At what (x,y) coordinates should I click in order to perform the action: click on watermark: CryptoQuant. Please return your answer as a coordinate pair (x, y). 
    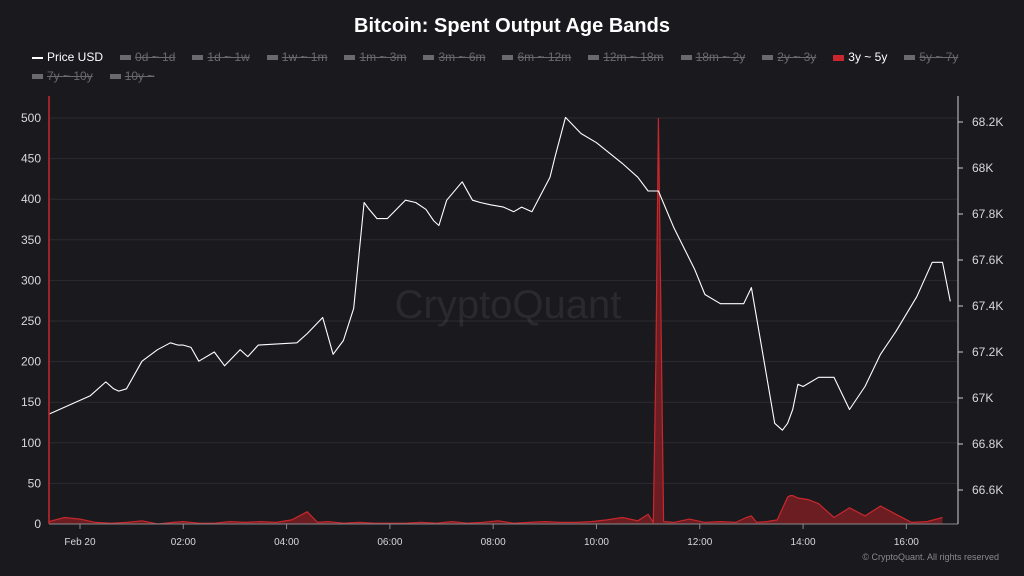
    Looking at the image, I should click on (508, 305).